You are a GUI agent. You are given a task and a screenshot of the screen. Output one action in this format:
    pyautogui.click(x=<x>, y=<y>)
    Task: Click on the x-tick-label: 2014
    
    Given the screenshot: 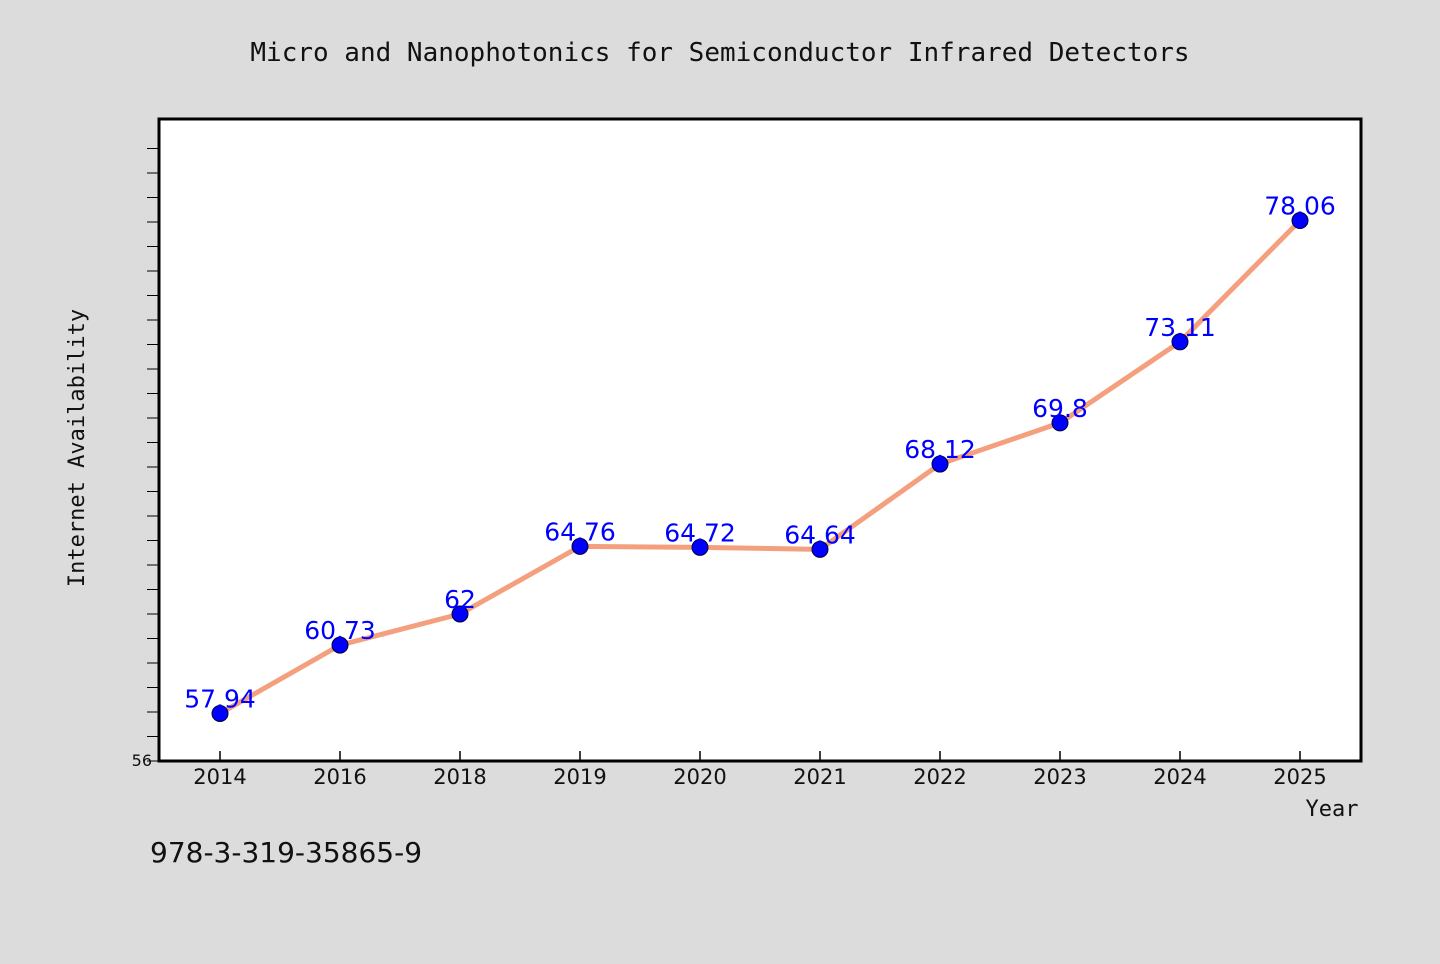 What is the action you would take?
    pyautogui.click(x=219, y=777)
    